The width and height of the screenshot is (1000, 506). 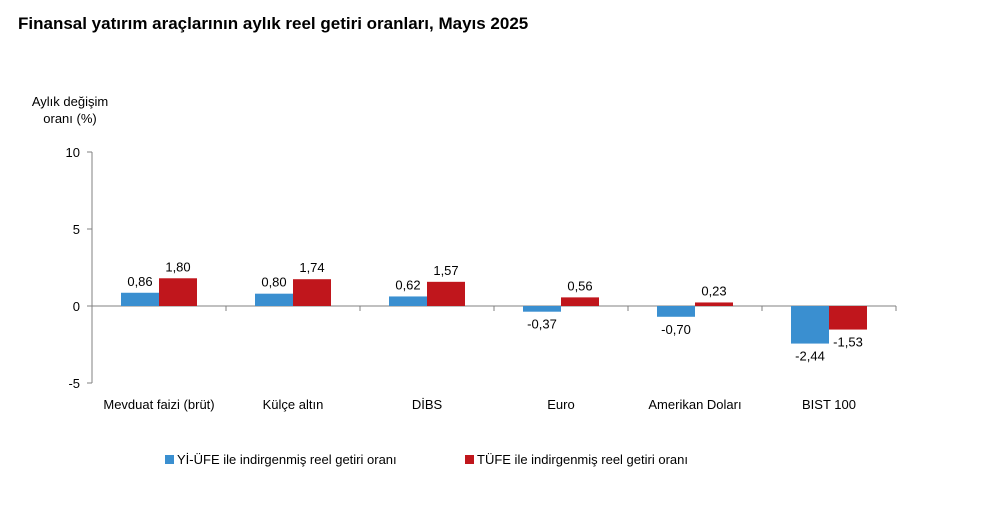 What do you see at coordinates (74, 383) in the screenshot?
I see `y-tick-label: -5` at bounding box center [74, 383].